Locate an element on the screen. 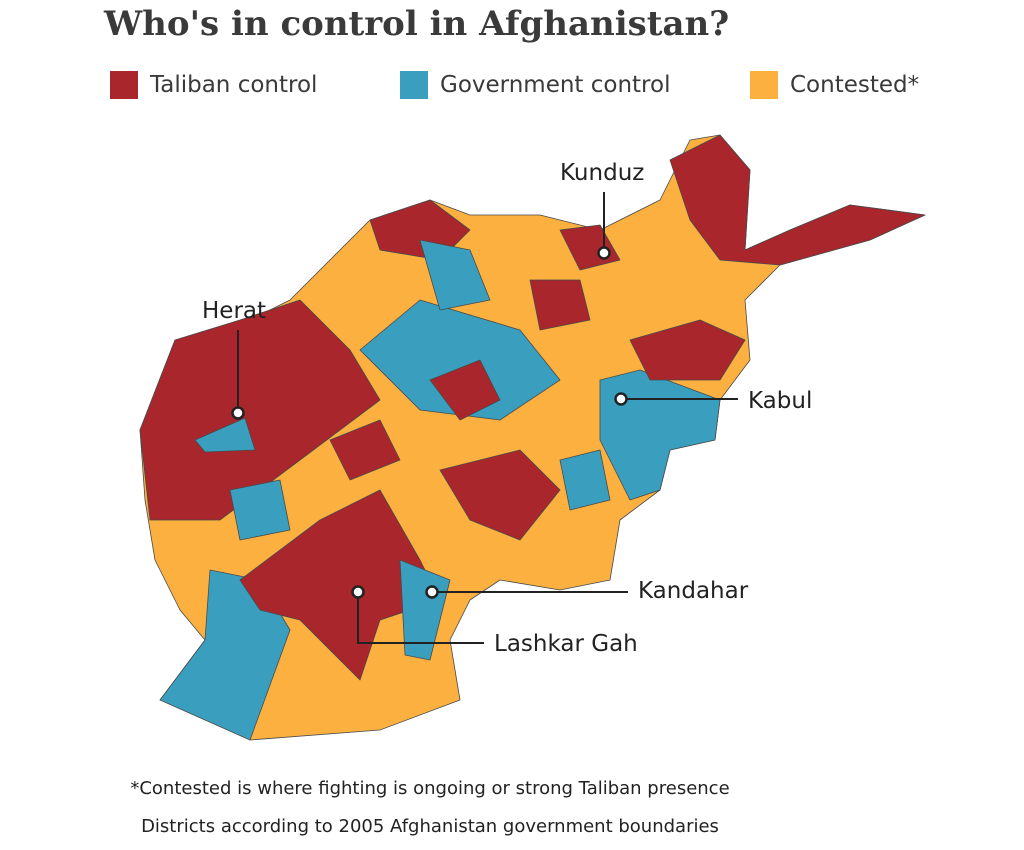  legend-label: Contested* is located at coordinates (855, 85).